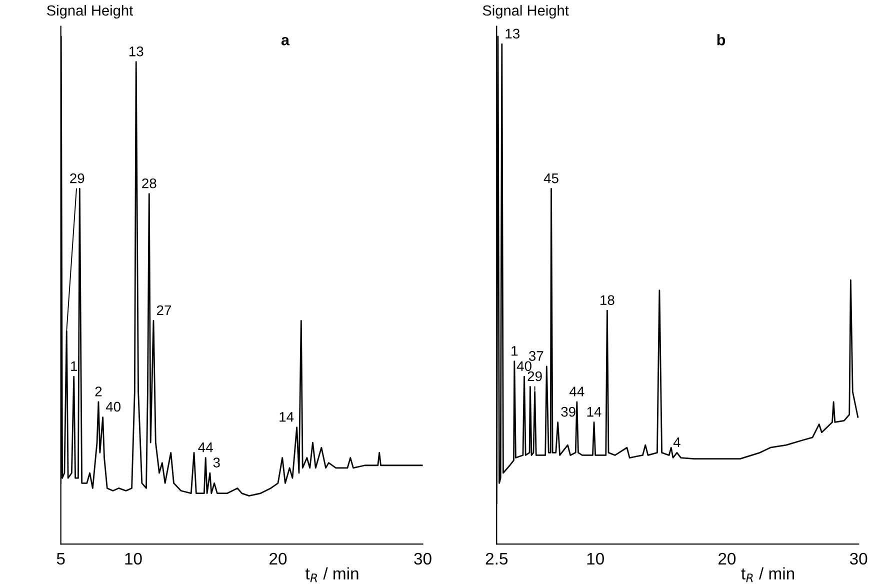  I want to click on x-tick-label: 2.5, so click(497, 558).